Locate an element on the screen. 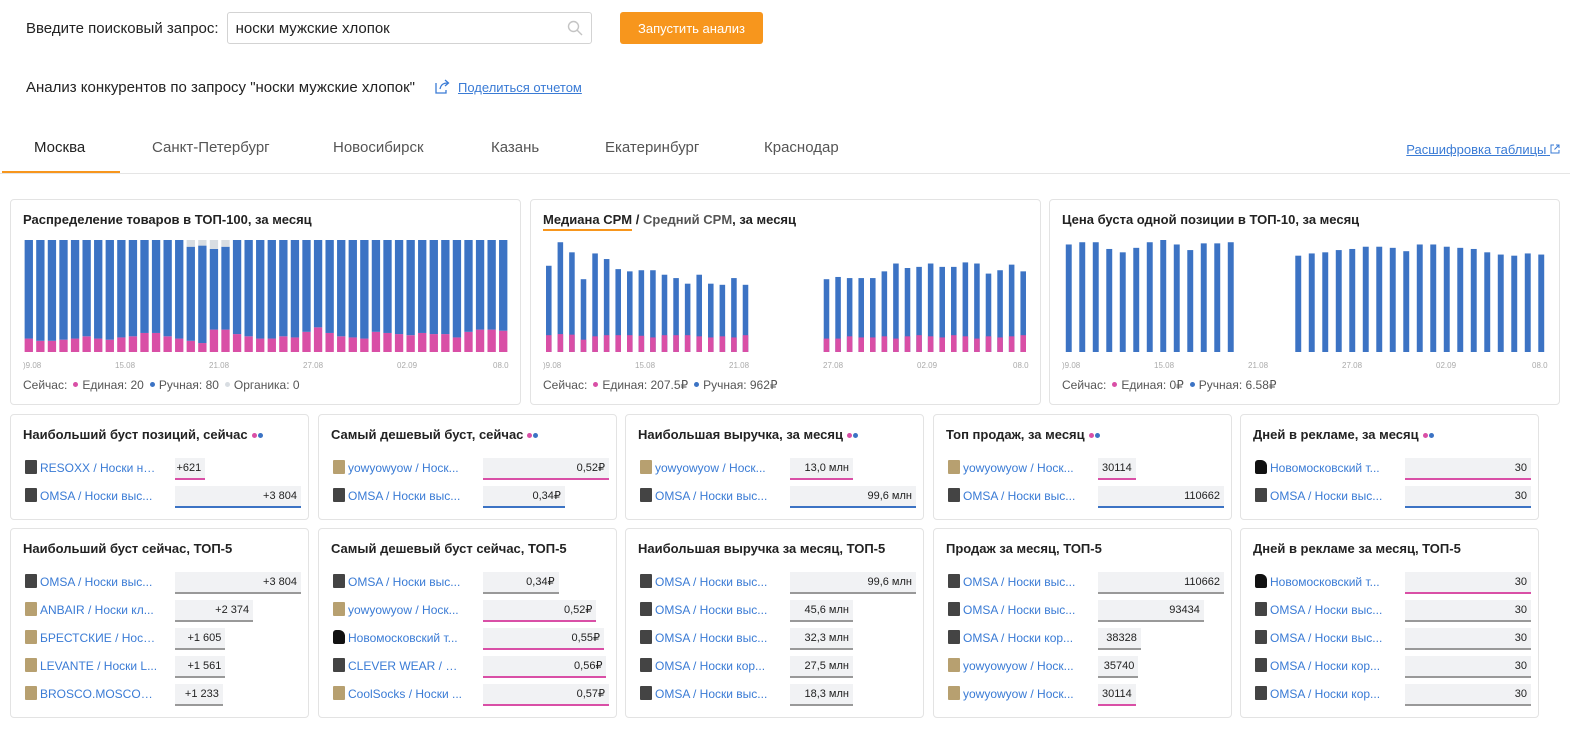 The height and width of the screenshot is (731, 1570). share-icon is located at coordinates (442, 87).